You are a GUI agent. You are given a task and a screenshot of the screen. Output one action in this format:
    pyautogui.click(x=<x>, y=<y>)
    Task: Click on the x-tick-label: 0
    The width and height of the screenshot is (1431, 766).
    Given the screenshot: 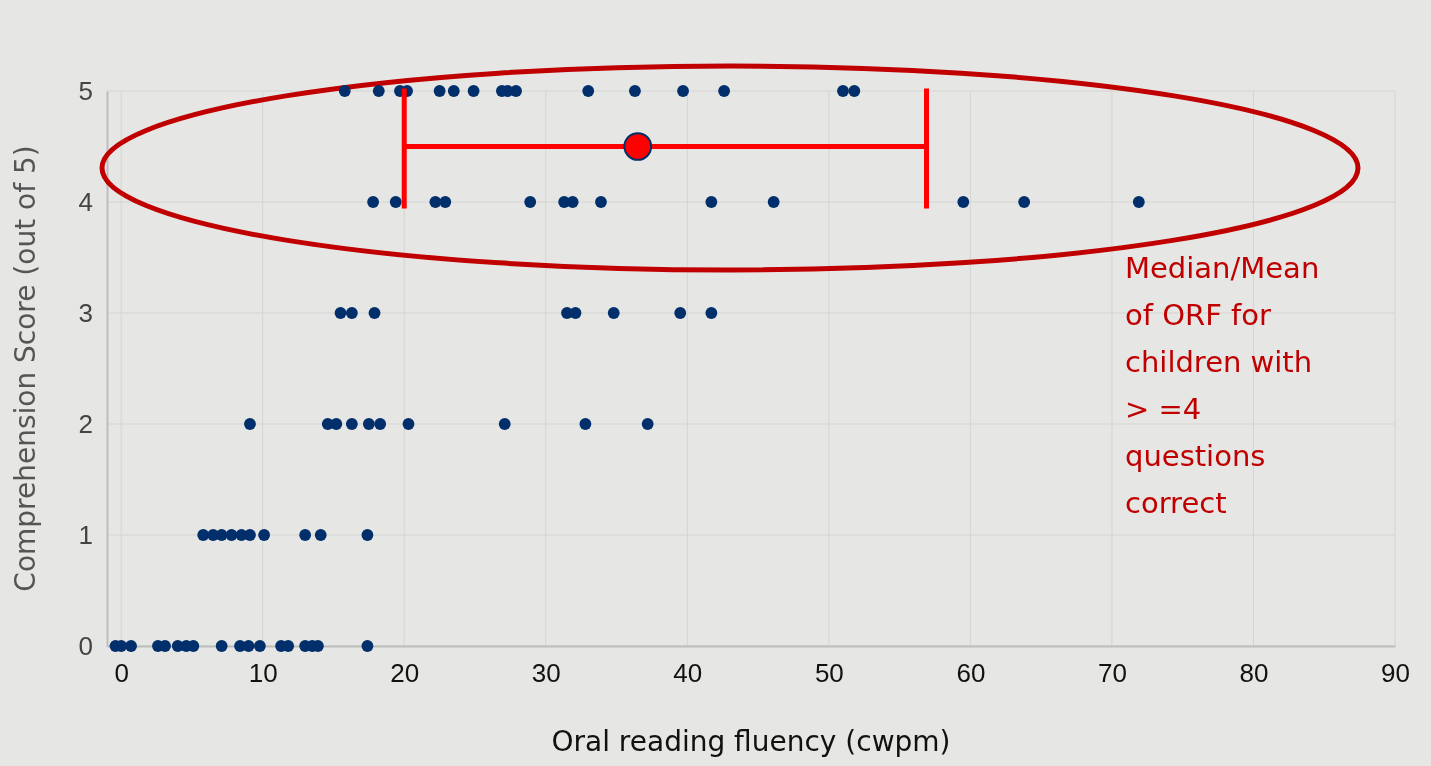 What is the action you would take?
    pyautogui.click(x=121, y=673)
    